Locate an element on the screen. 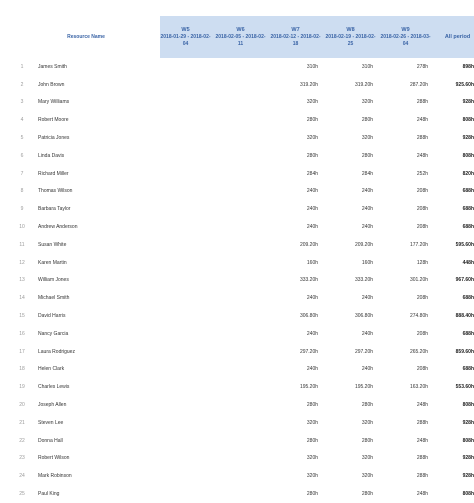 The width and height of the screenshot is (474, 503). week-hours-cell: 297.20h is located at coordinates (364, 351).